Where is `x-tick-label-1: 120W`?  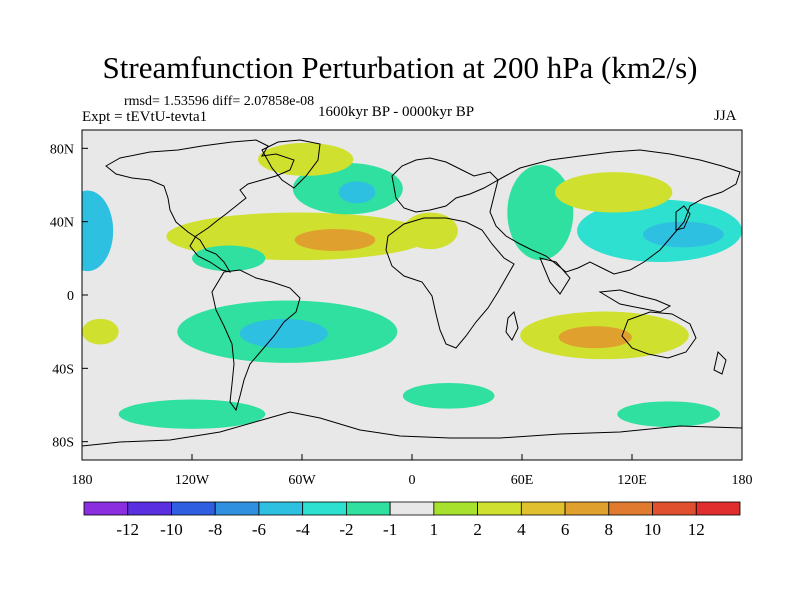
x-tick-label-1: 120W is located at coordinates (192, 480).